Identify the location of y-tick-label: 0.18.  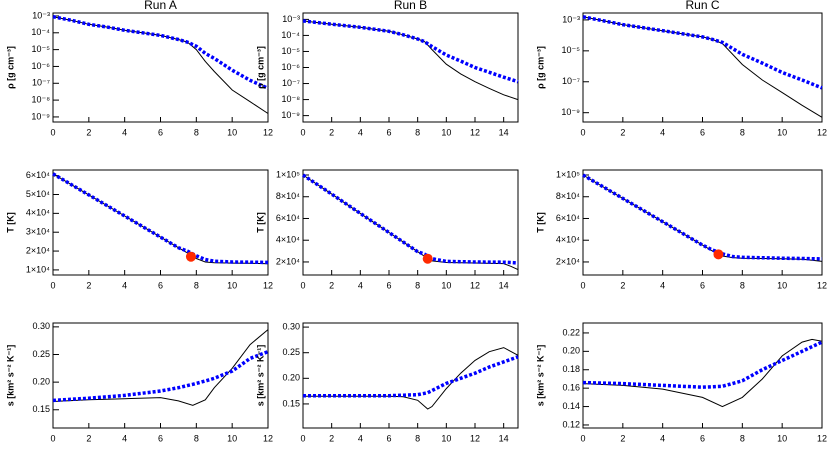
(571, 369).